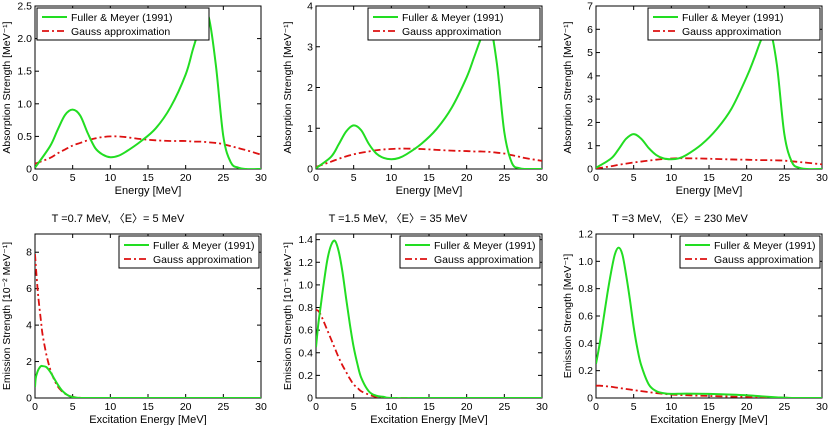  I want to click on y-tick-label: 7, so click(590, 7).